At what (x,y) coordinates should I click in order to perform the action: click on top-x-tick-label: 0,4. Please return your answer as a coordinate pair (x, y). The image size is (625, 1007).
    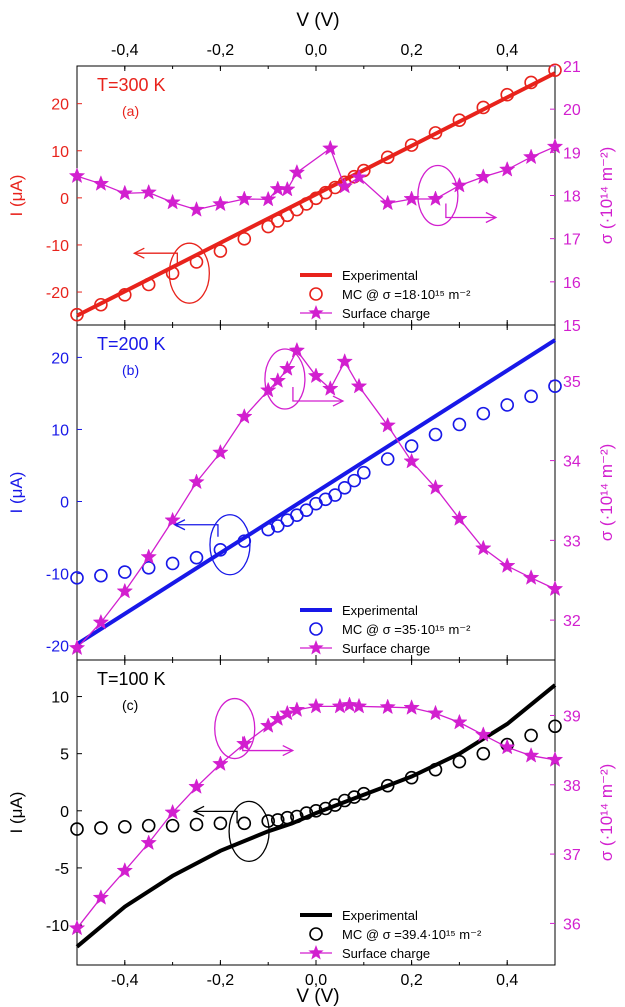
    Looking at the image, I should click on (507, 50).